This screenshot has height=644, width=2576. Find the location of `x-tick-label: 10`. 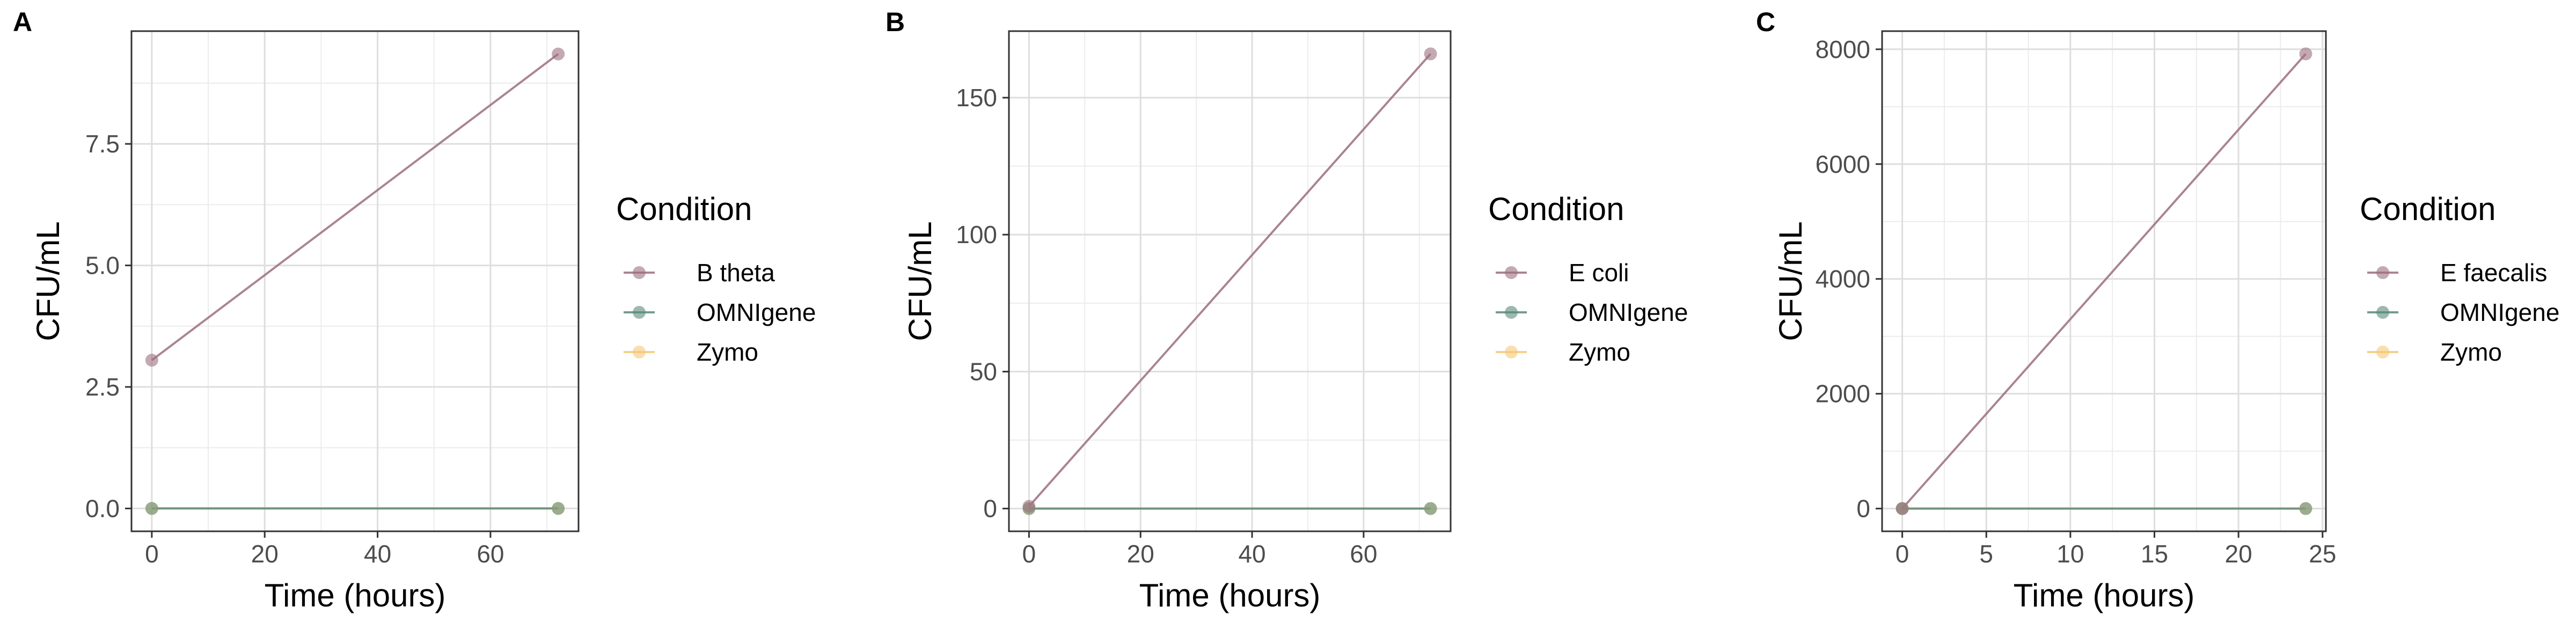

x-tick-label: 10 is located at coordinates (2070, 554).